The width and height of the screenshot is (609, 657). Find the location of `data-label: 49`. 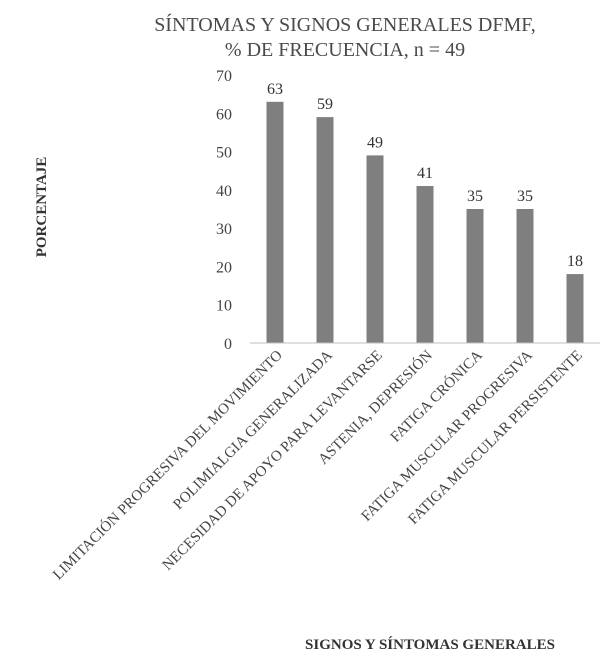

data-label: 49 is located at coordinates (375, 142).